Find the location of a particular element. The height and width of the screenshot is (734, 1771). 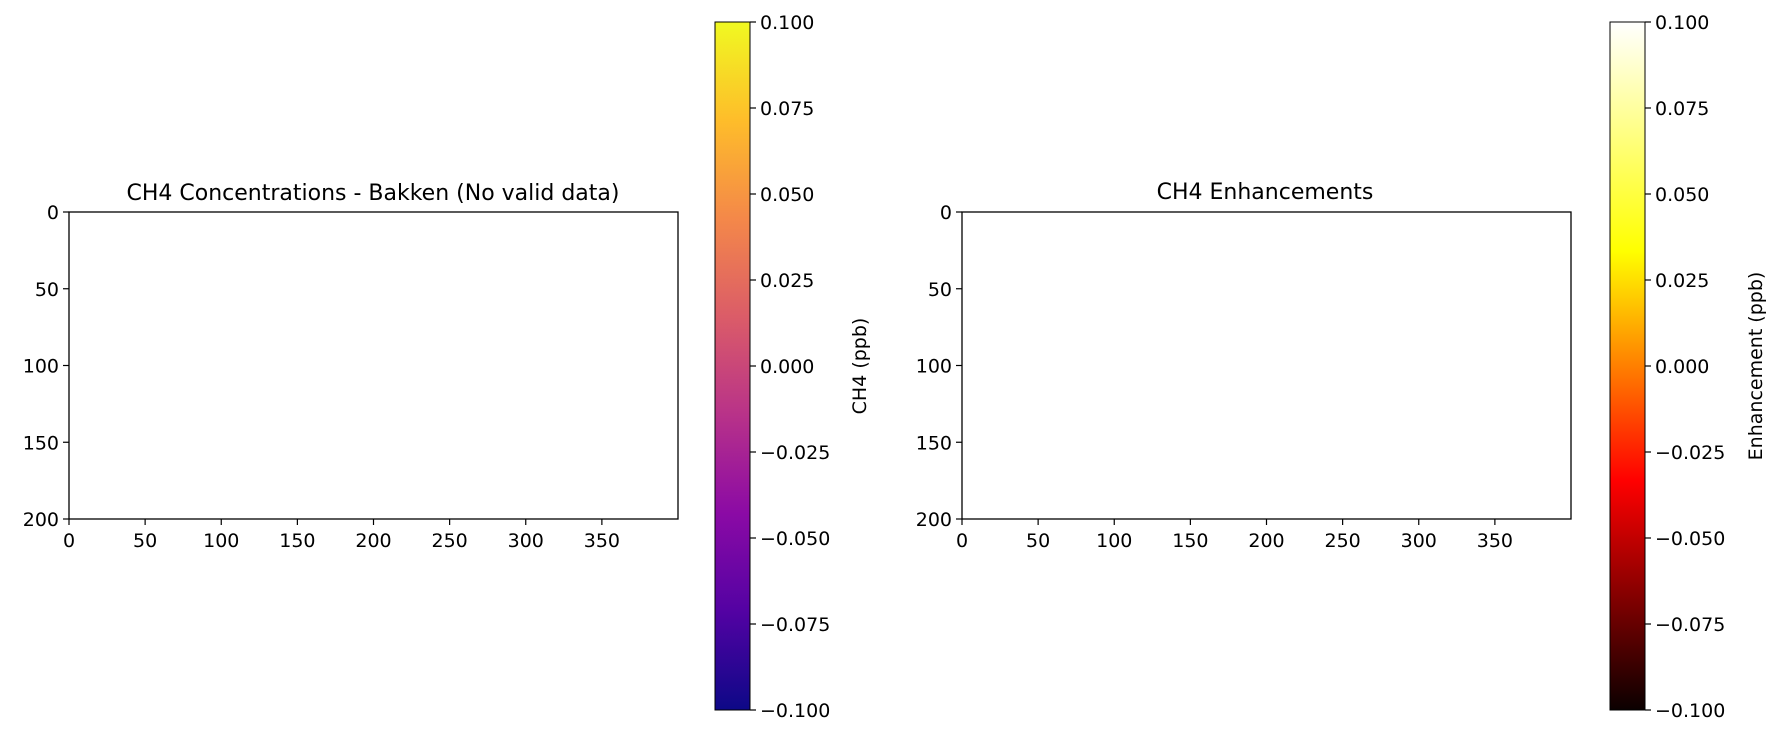

concentration-x-tick-label: 350 is located at coordinates (602, 541).